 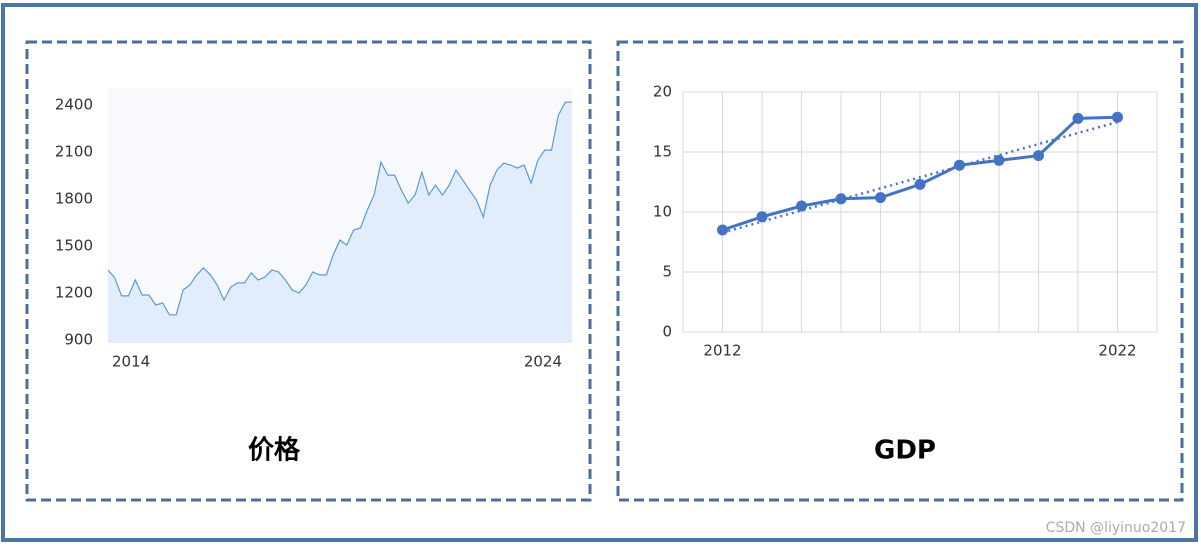 I want to click on y-tick-label: 1500, so click(x=74, y=246).